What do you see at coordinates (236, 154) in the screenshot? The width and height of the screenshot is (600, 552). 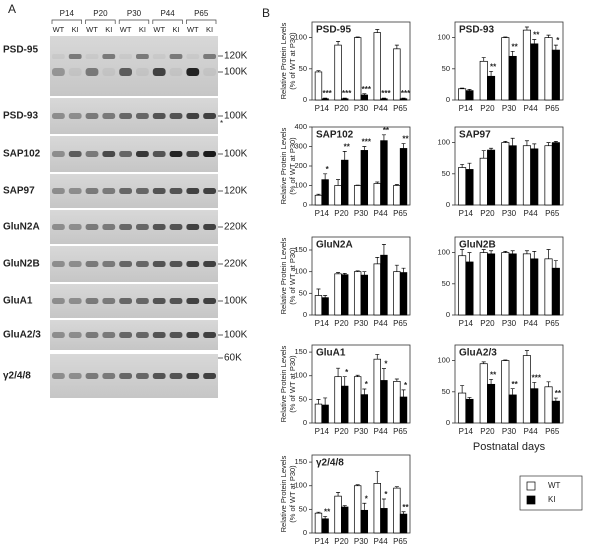 I see `marker-label: 100K` at bounding box center [236, 154].